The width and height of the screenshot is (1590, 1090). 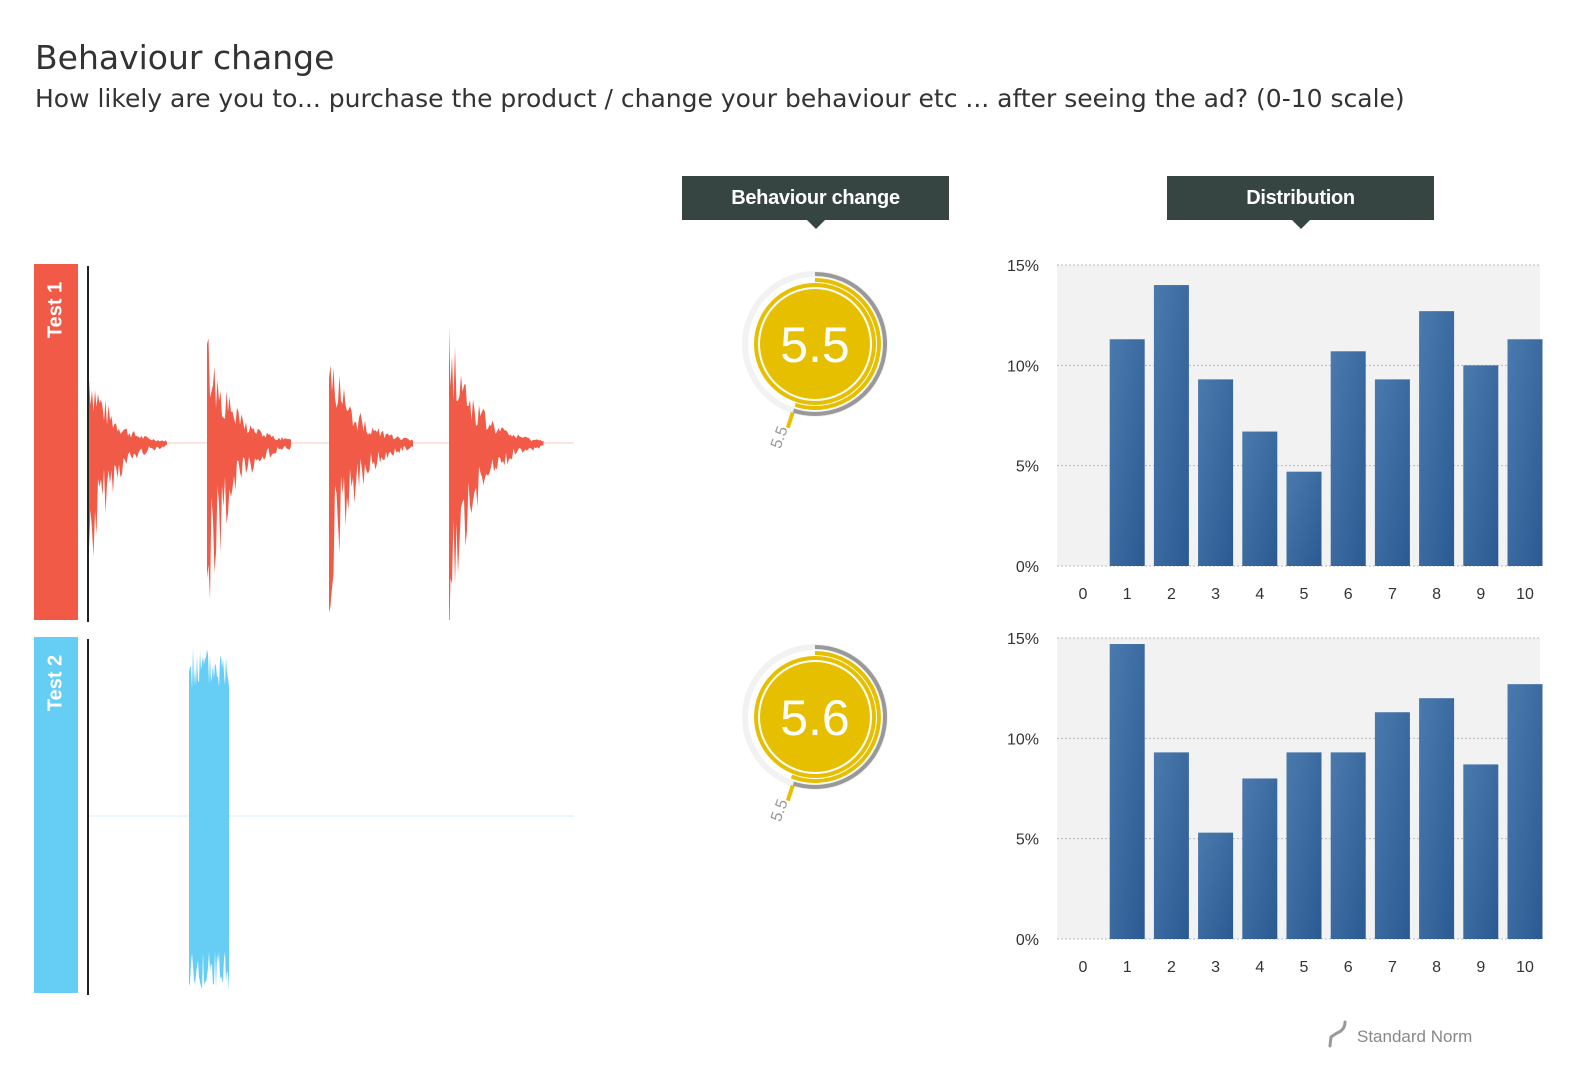 I want to click on test-1-divider, so click(x=88, y=444).